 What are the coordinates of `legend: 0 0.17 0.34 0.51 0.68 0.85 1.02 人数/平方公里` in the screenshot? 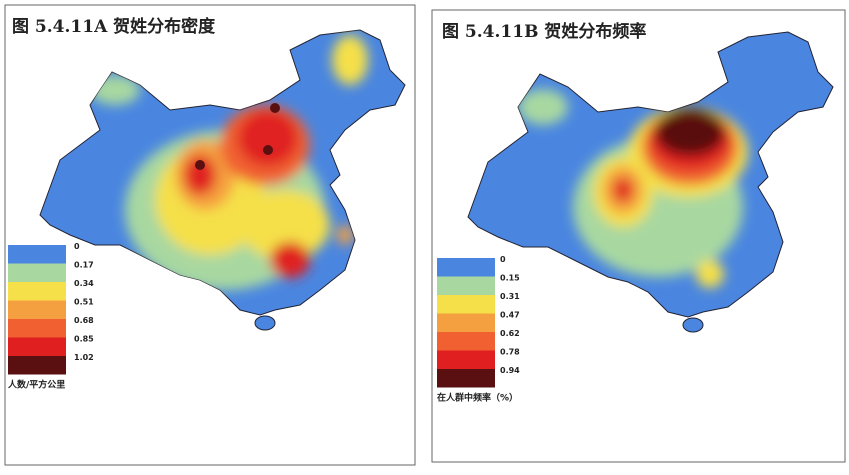 It's located at (50, 316).